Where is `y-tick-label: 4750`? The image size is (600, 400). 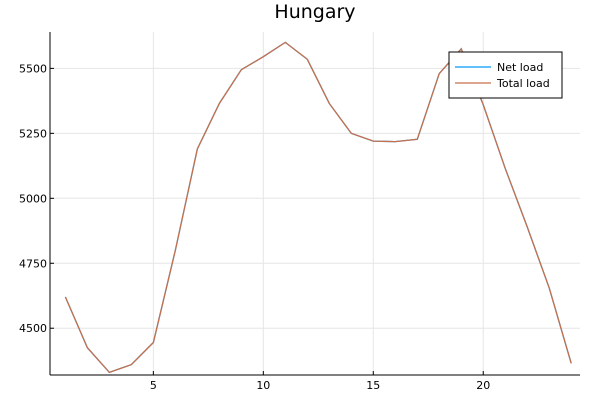
y-tick-label: 4750 is located at coordinates (33, 263).